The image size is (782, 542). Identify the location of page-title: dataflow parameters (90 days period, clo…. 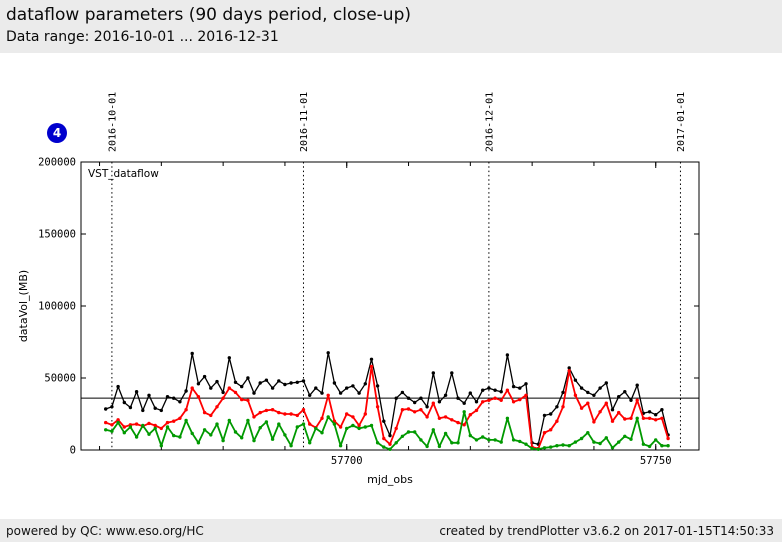
(208, 15).